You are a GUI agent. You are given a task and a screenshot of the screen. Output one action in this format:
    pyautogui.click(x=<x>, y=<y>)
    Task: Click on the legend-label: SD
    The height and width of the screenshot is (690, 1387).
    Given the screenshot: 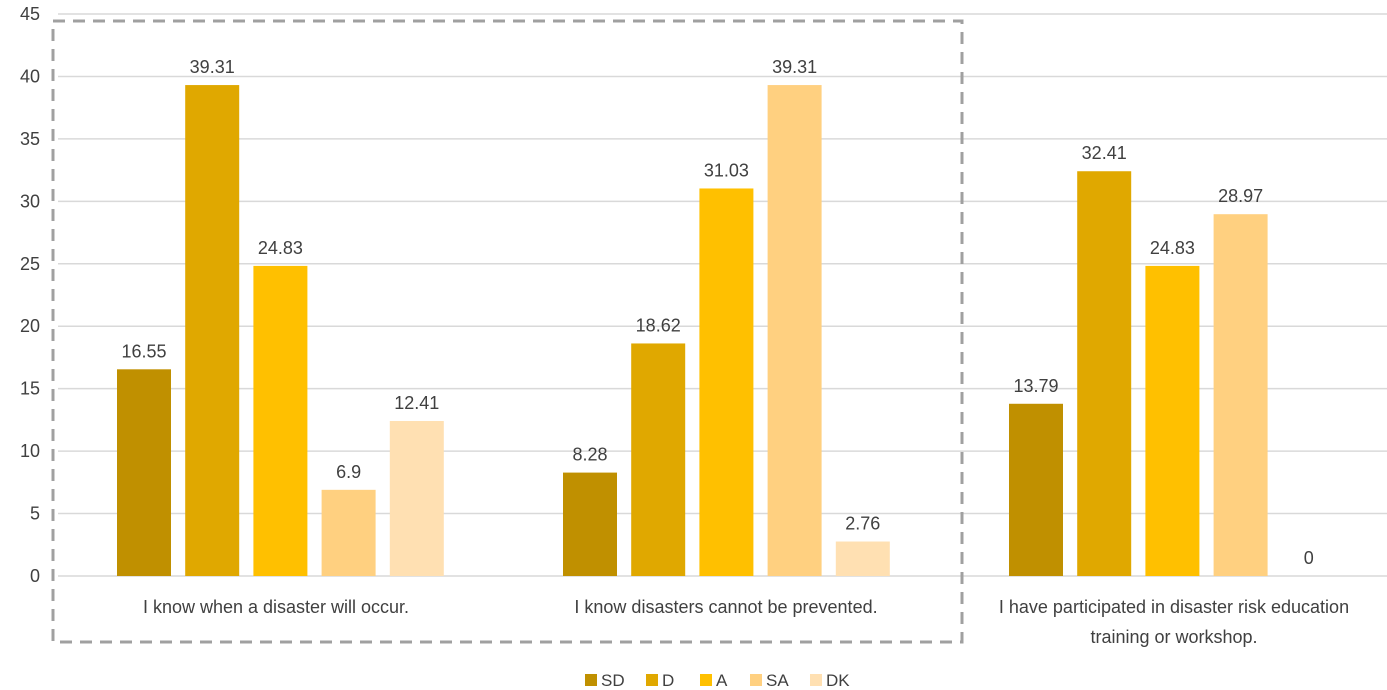 What is the action you would take?
    pyautogui.click(x=613, y=680)
    